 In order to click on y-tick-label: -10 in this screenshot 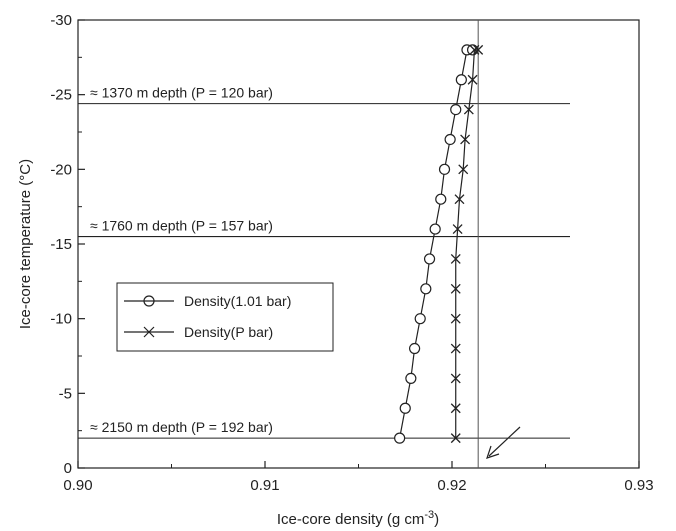, I will do `click(61, 319)`.